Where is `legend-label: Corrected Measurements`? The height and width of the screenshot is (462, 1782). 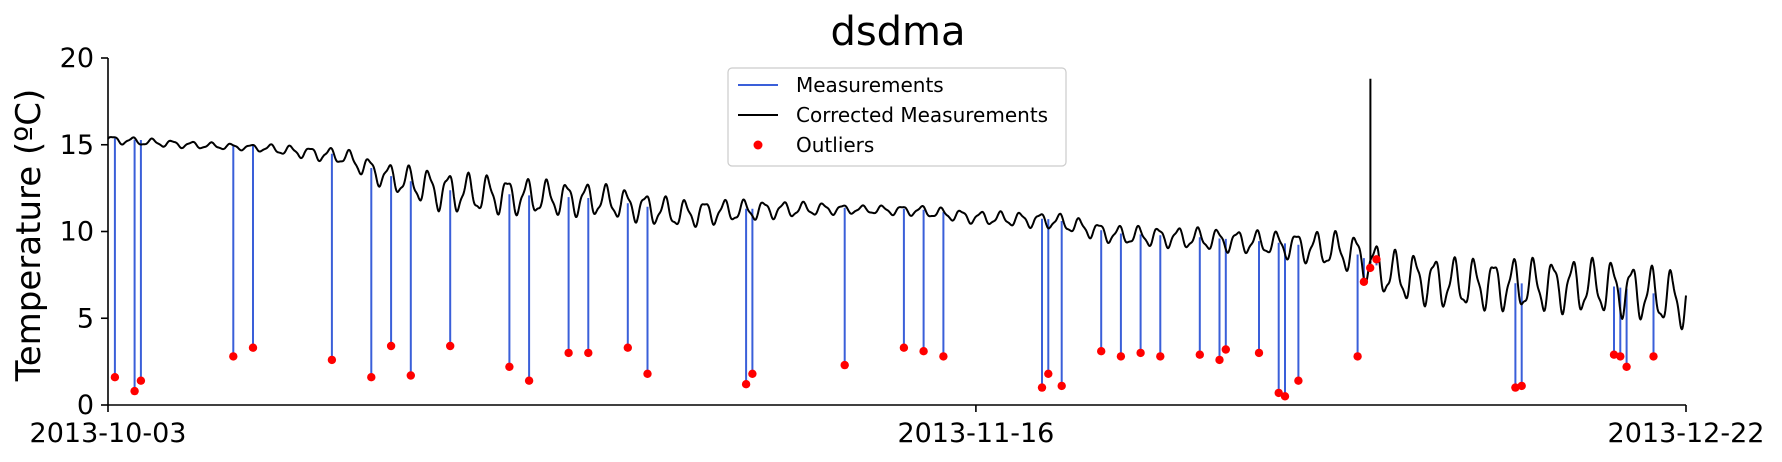
legend-label: Corrected Measurements is located at coordinates (922, 115).